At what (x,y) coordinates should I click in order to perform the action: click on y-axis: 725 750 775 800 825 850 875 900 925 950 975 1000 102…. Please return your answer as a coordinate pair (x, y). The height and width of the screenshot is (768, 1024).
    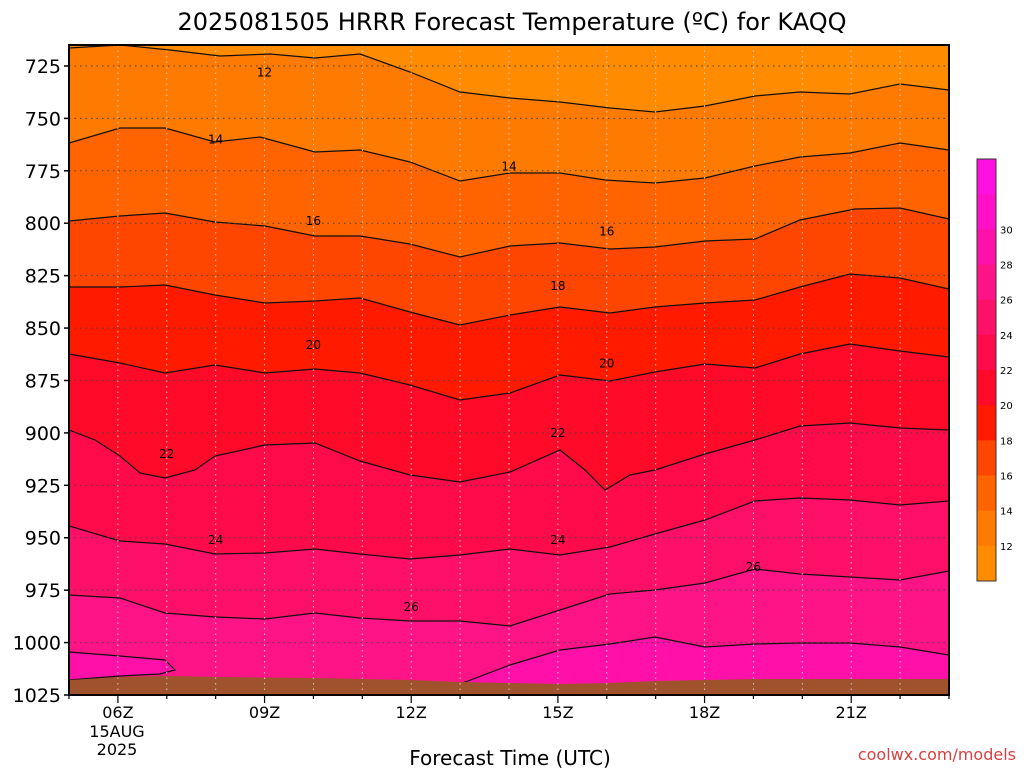
    Looking at the image, I should click on (41, 381).